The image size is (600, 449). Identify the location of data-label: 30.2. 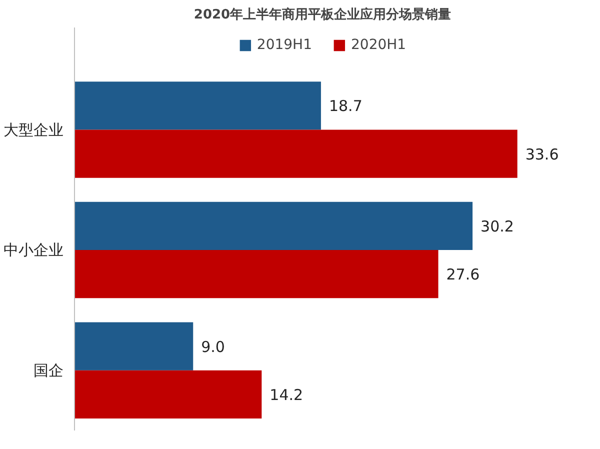
(497, 226).